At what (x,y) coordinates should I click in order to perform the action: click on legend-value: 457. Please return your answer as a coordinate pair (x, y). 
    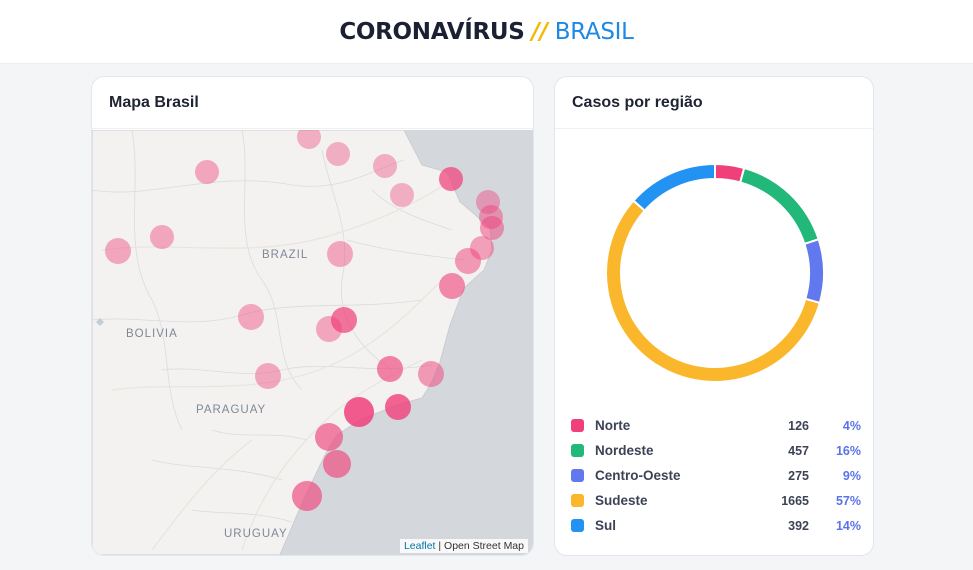
    Looking at the image, I should click on (798, 450).